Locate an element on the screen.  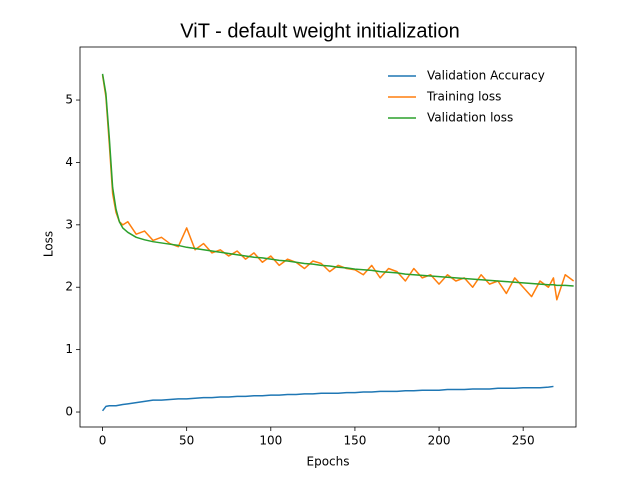
legend-label: Validation loss is located at coordinates (470, 118).